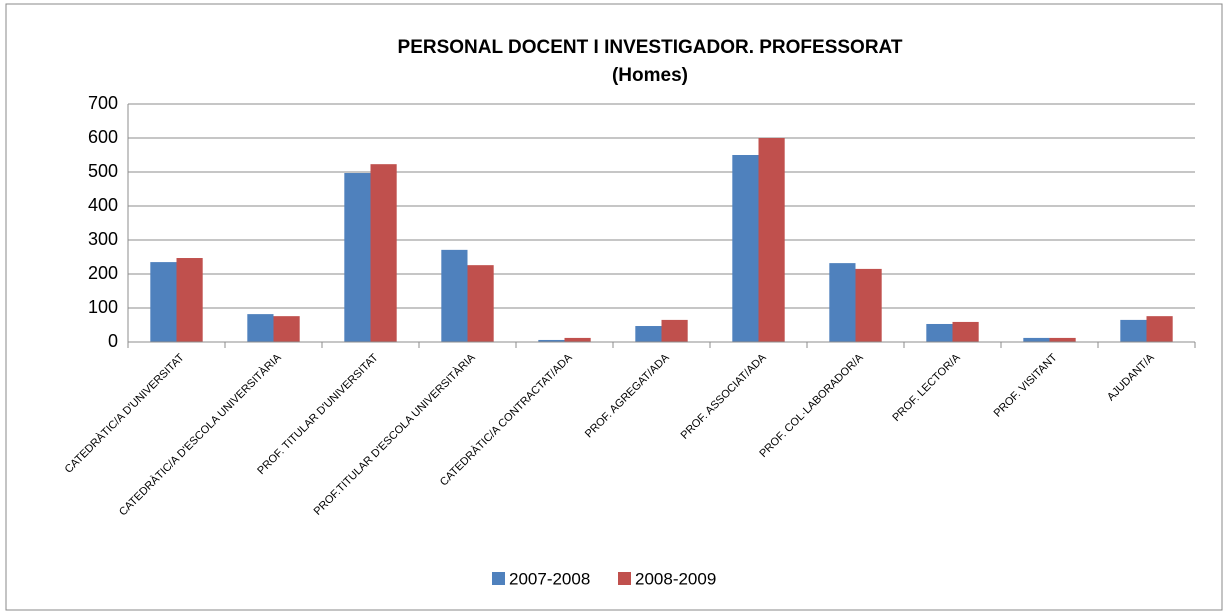 The image size is (1228, 615). What do you see at coordinates (103, 239) in the screenshot?
I see `y-tick-label: 300` at bounding box center [103, 239].